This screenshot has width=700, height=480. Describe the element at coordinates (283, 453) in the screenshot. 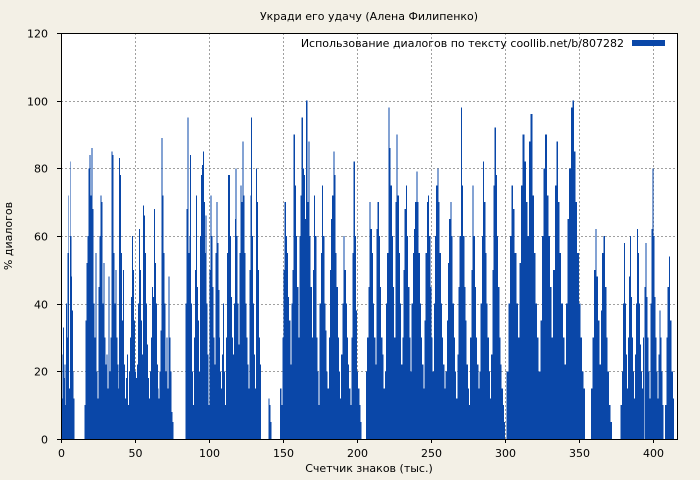

I see `x-tick-label: 150` at that location.